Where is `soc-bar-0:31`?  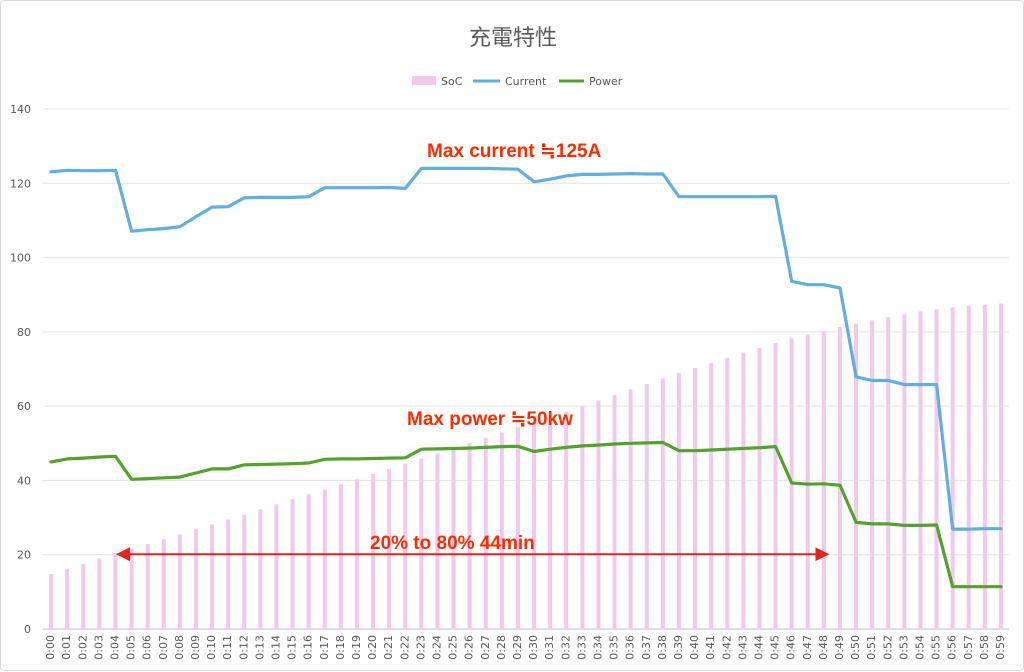 soc-bar-0:31 is located at coordinates (550, 522).